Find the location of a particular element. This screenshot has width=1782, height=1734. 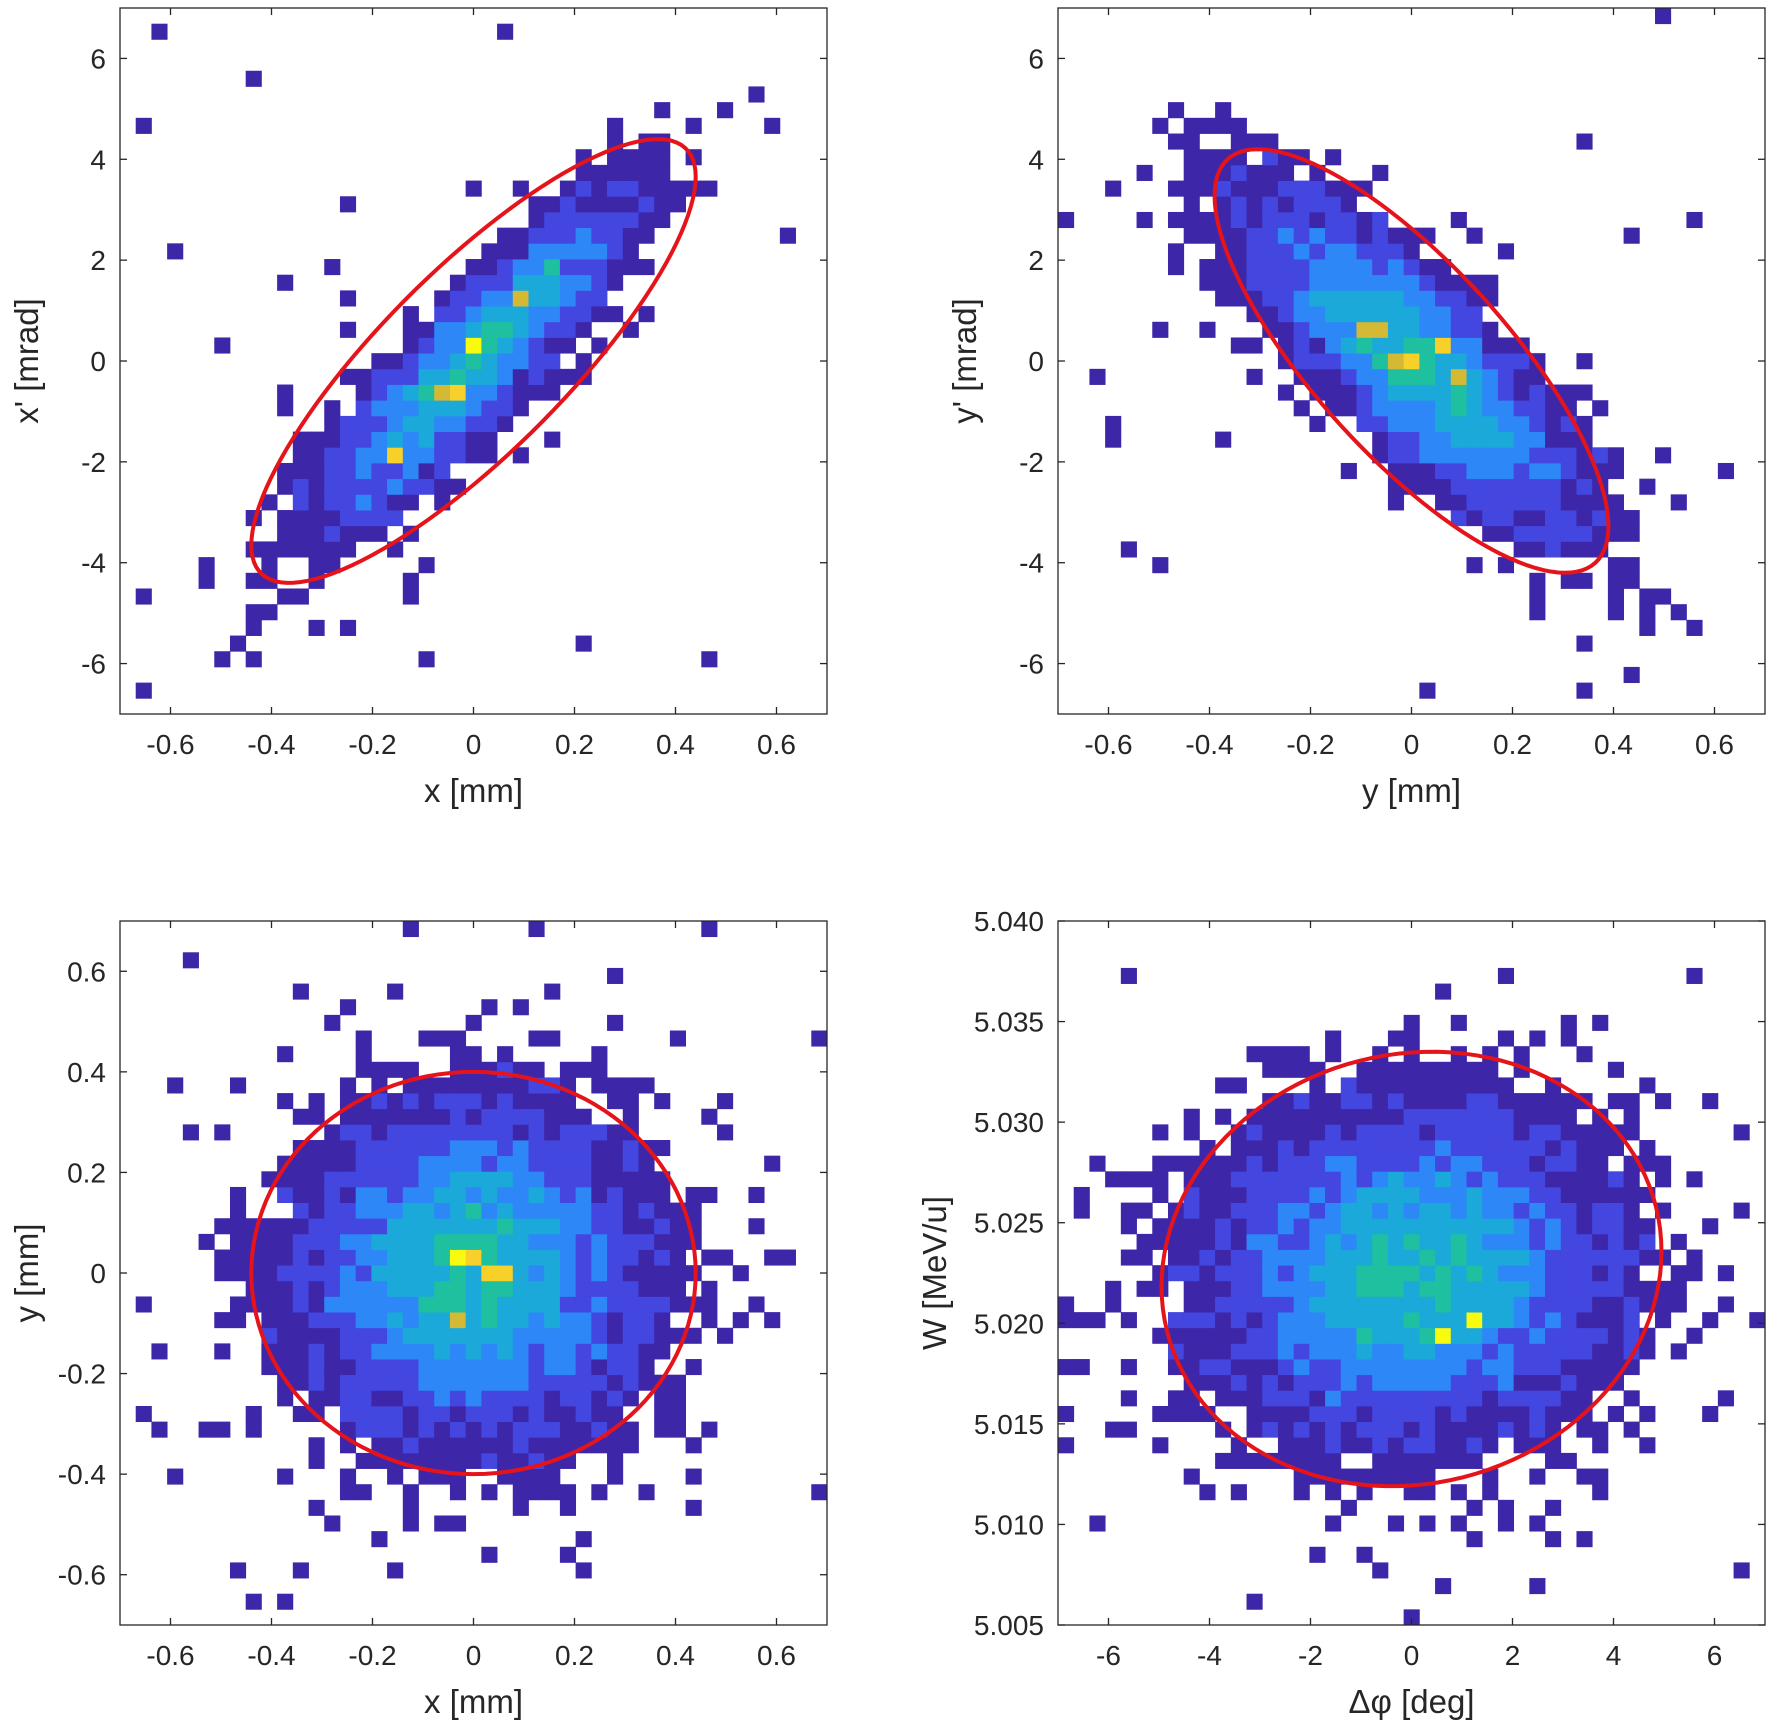

y-tick-label: -2 is located at coordinates (1031, 462).